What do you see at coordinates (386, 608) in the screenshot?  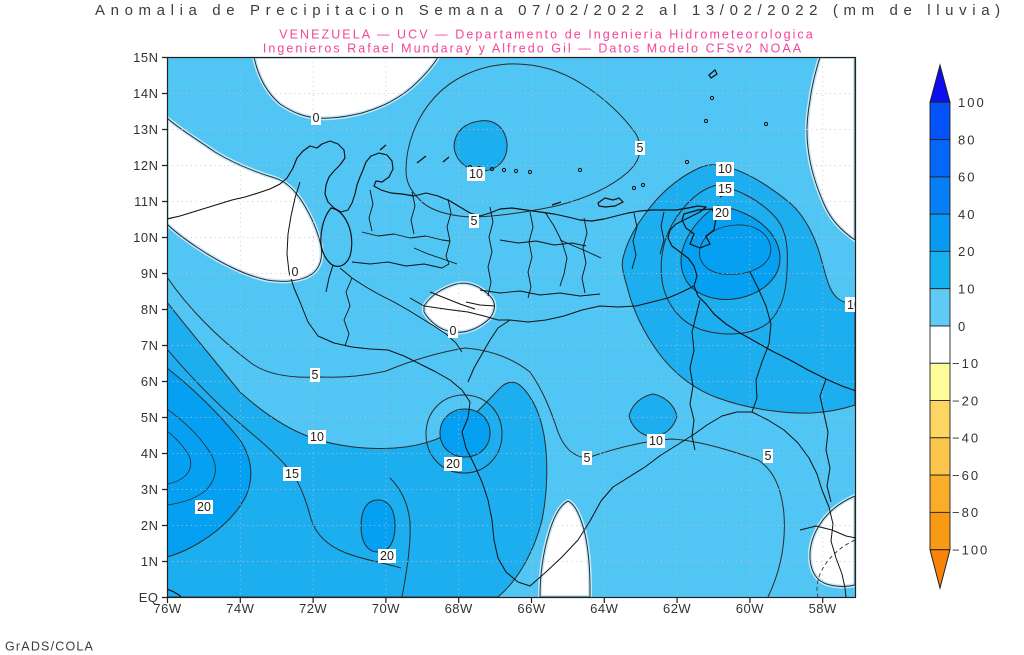 I see `svg-text: 70W` at bounding box center [386, 608].